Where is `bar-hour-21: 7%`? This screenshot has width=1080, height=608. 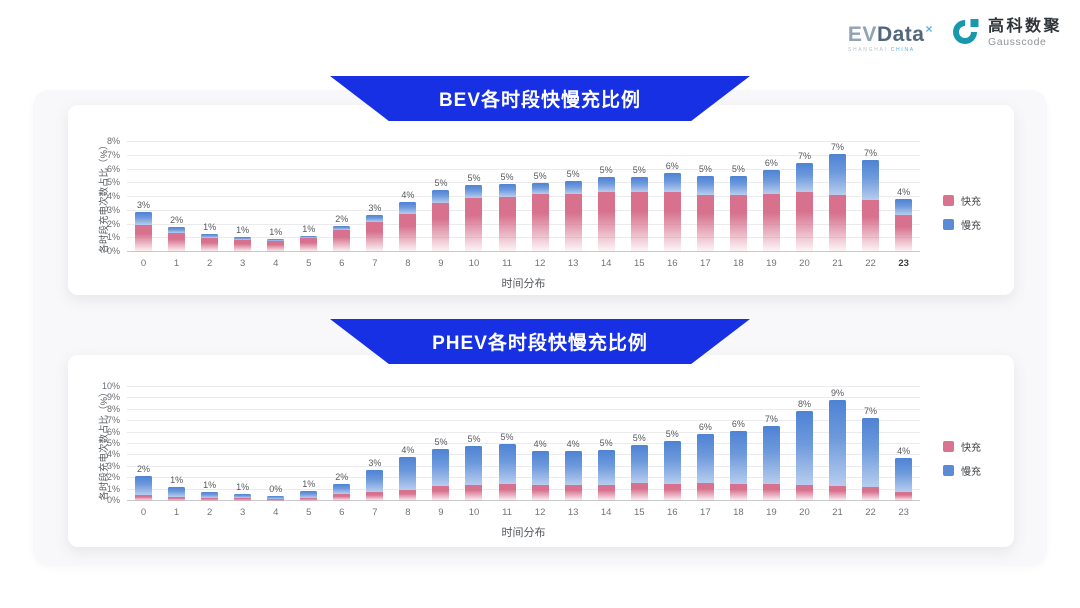
bar-hour-21: 7% is located at coordinates (837, 197).